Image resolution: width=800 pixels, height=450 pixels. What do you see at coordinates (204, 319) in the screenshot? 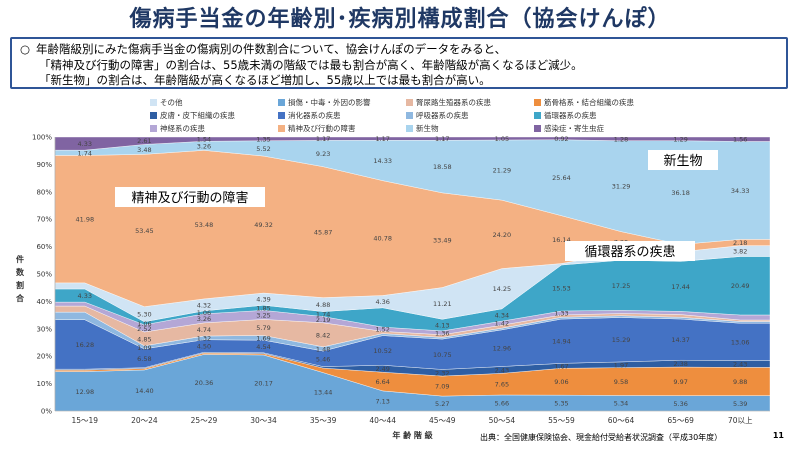
I see `data-label: 3.26` at bounding box center [204, 319].